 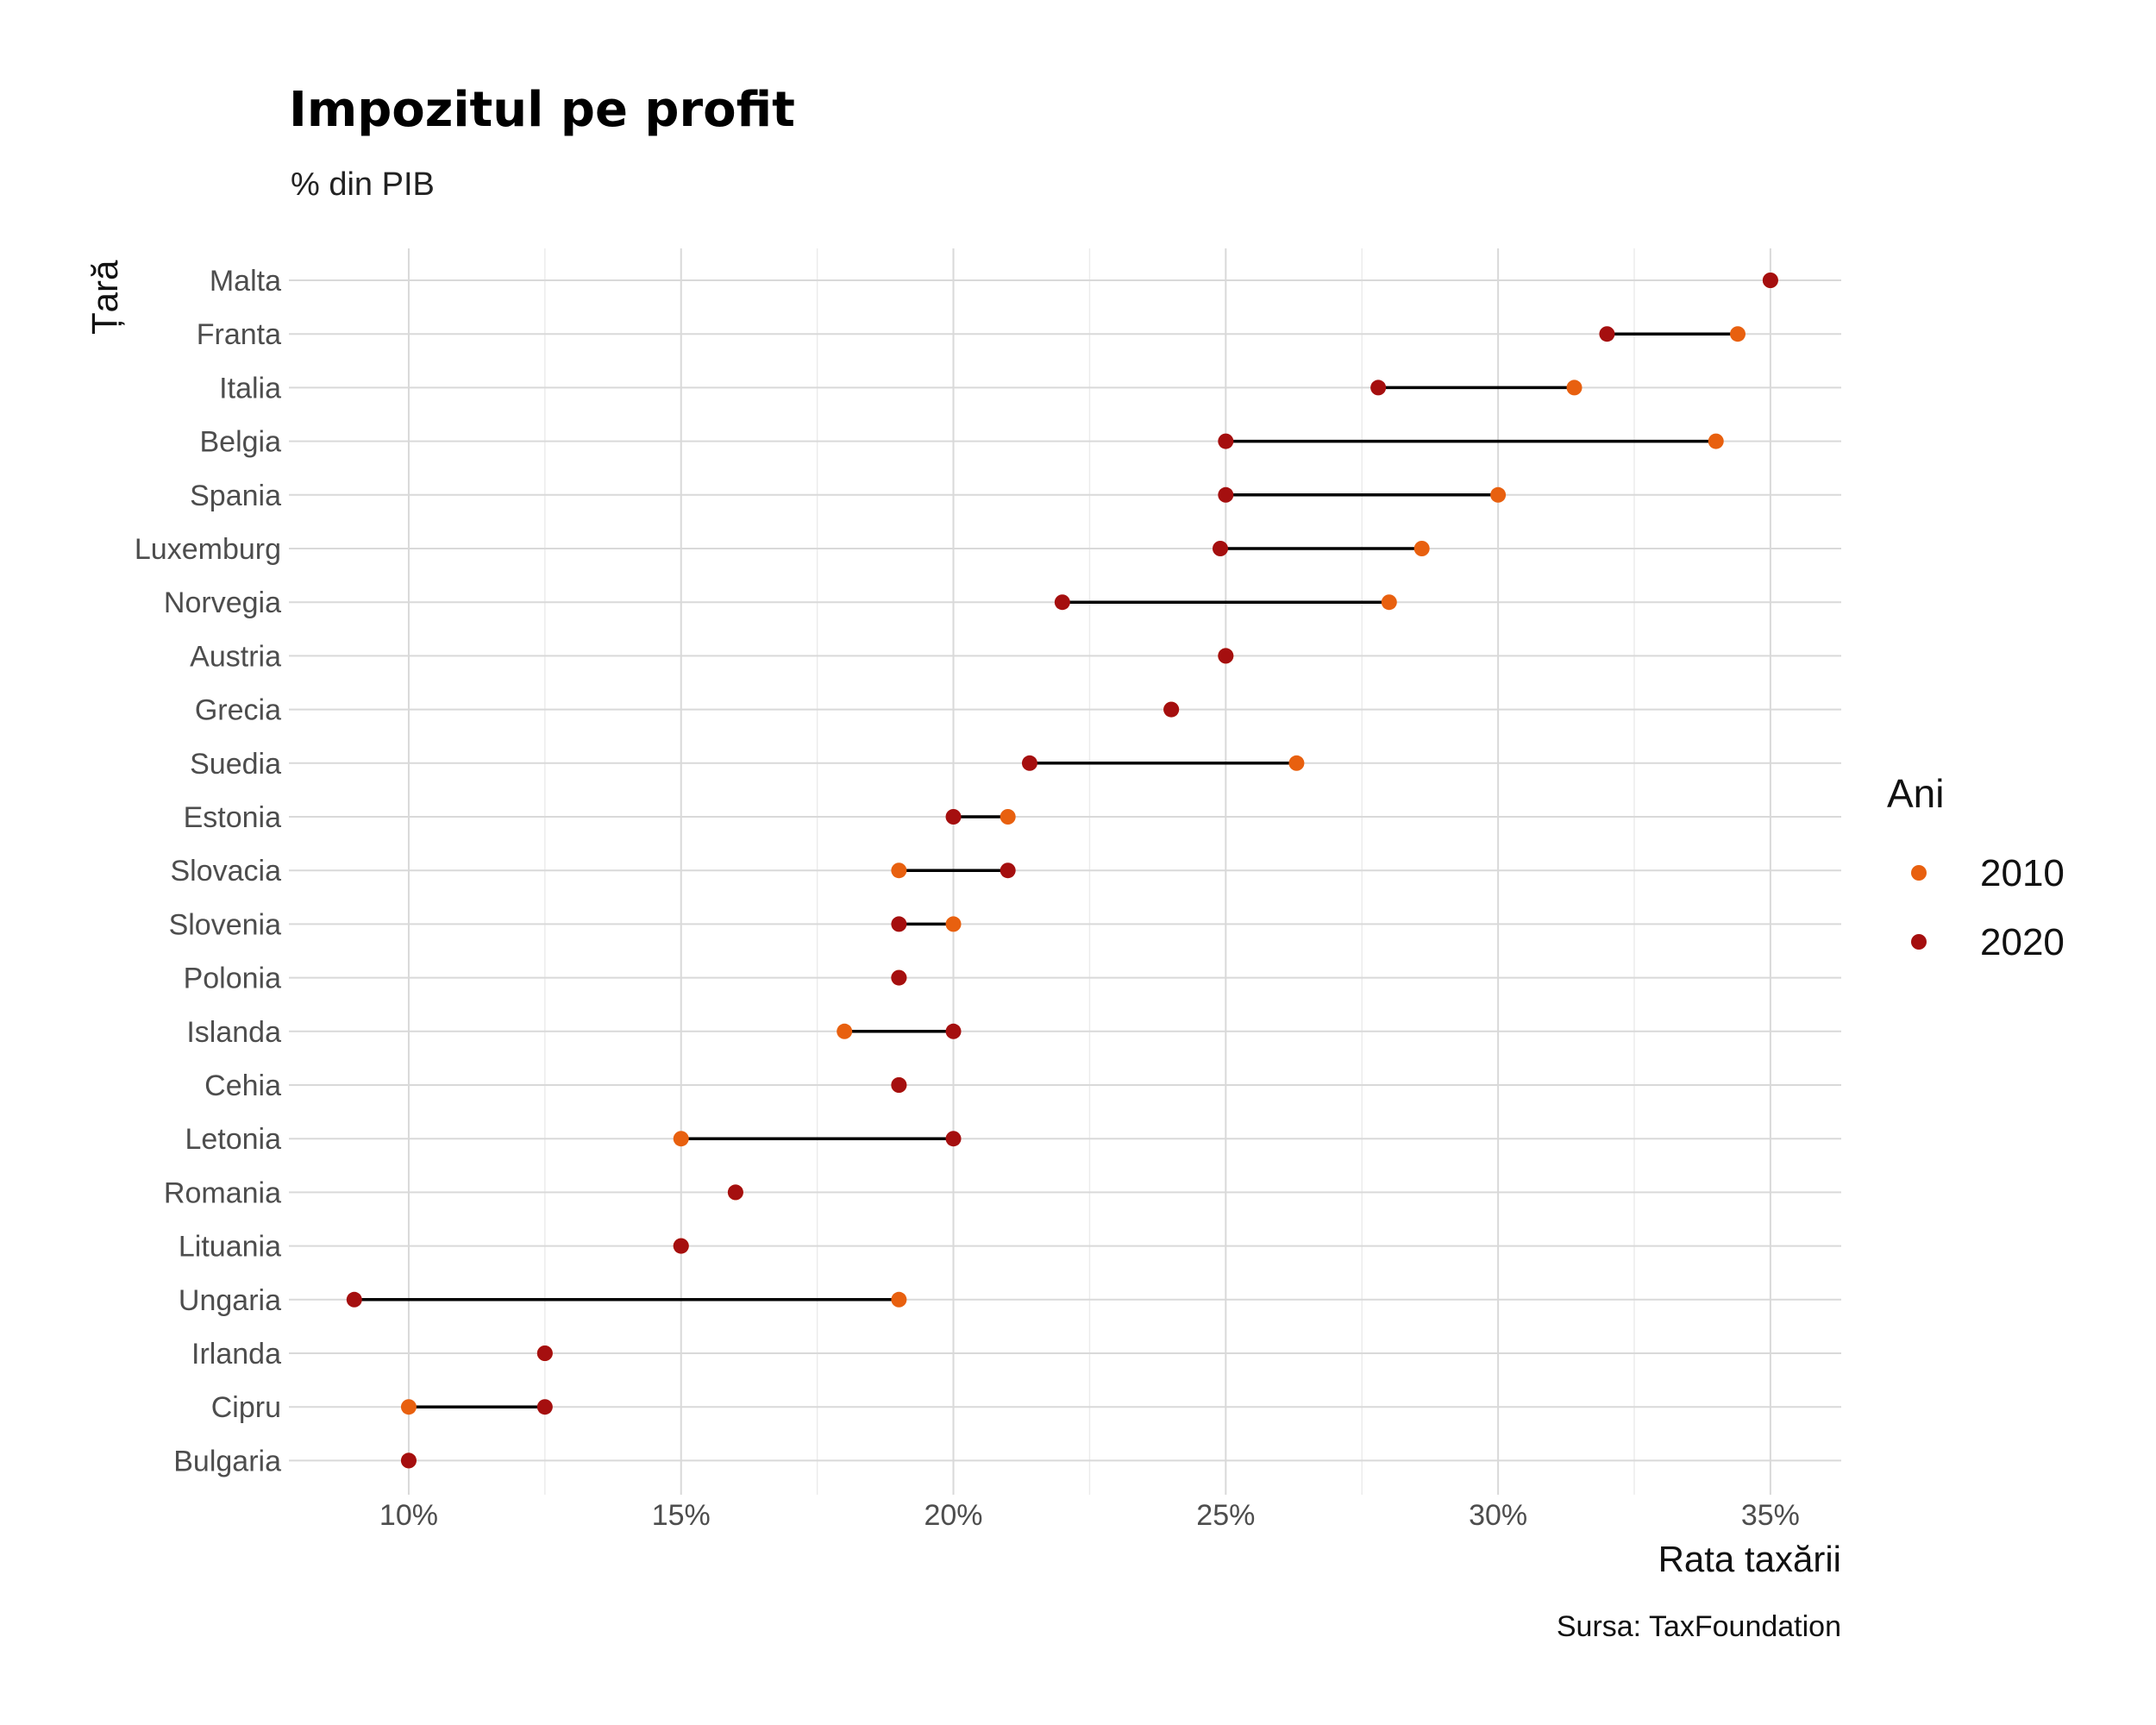 What do you see at coordinates (2023, 942) in the screenshot?
I see `legend-label: 2020` at bounding box center [2023, 942].